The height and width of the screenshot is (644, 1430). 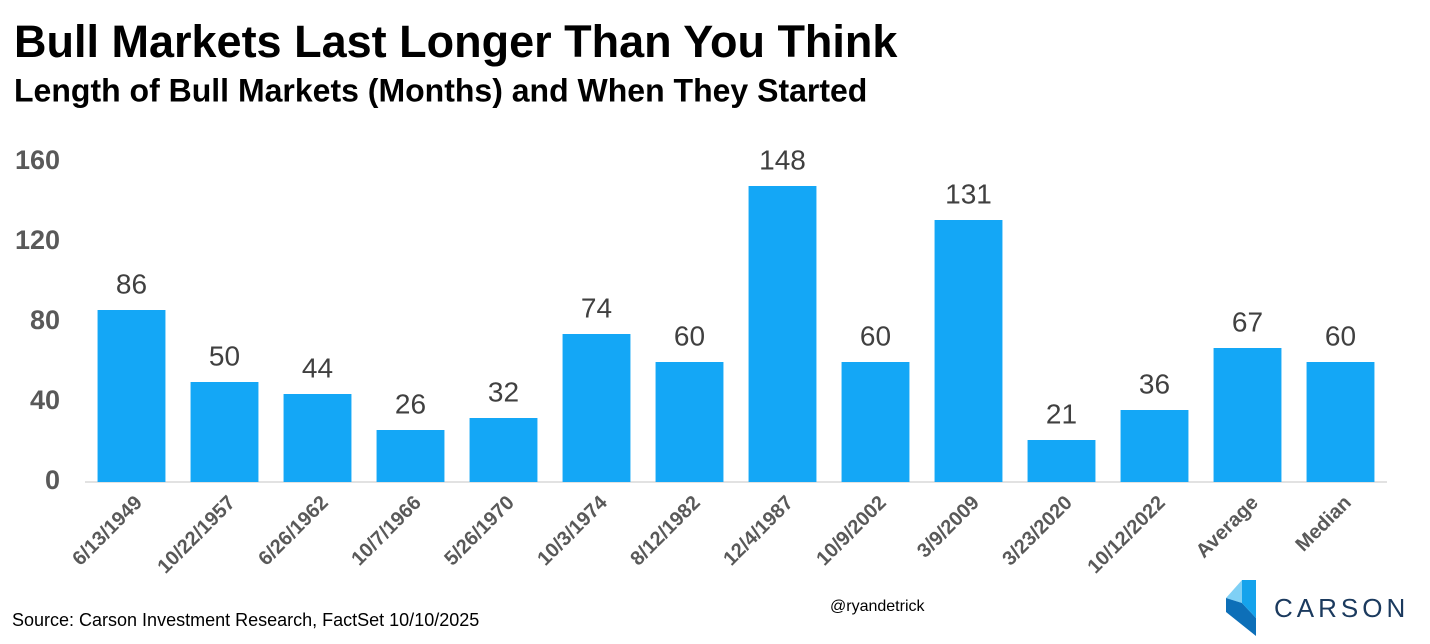 What do you see at coordinates (131, 283) in the screenshot?
I see `value-label: 86` at bounding box center [131, 283].